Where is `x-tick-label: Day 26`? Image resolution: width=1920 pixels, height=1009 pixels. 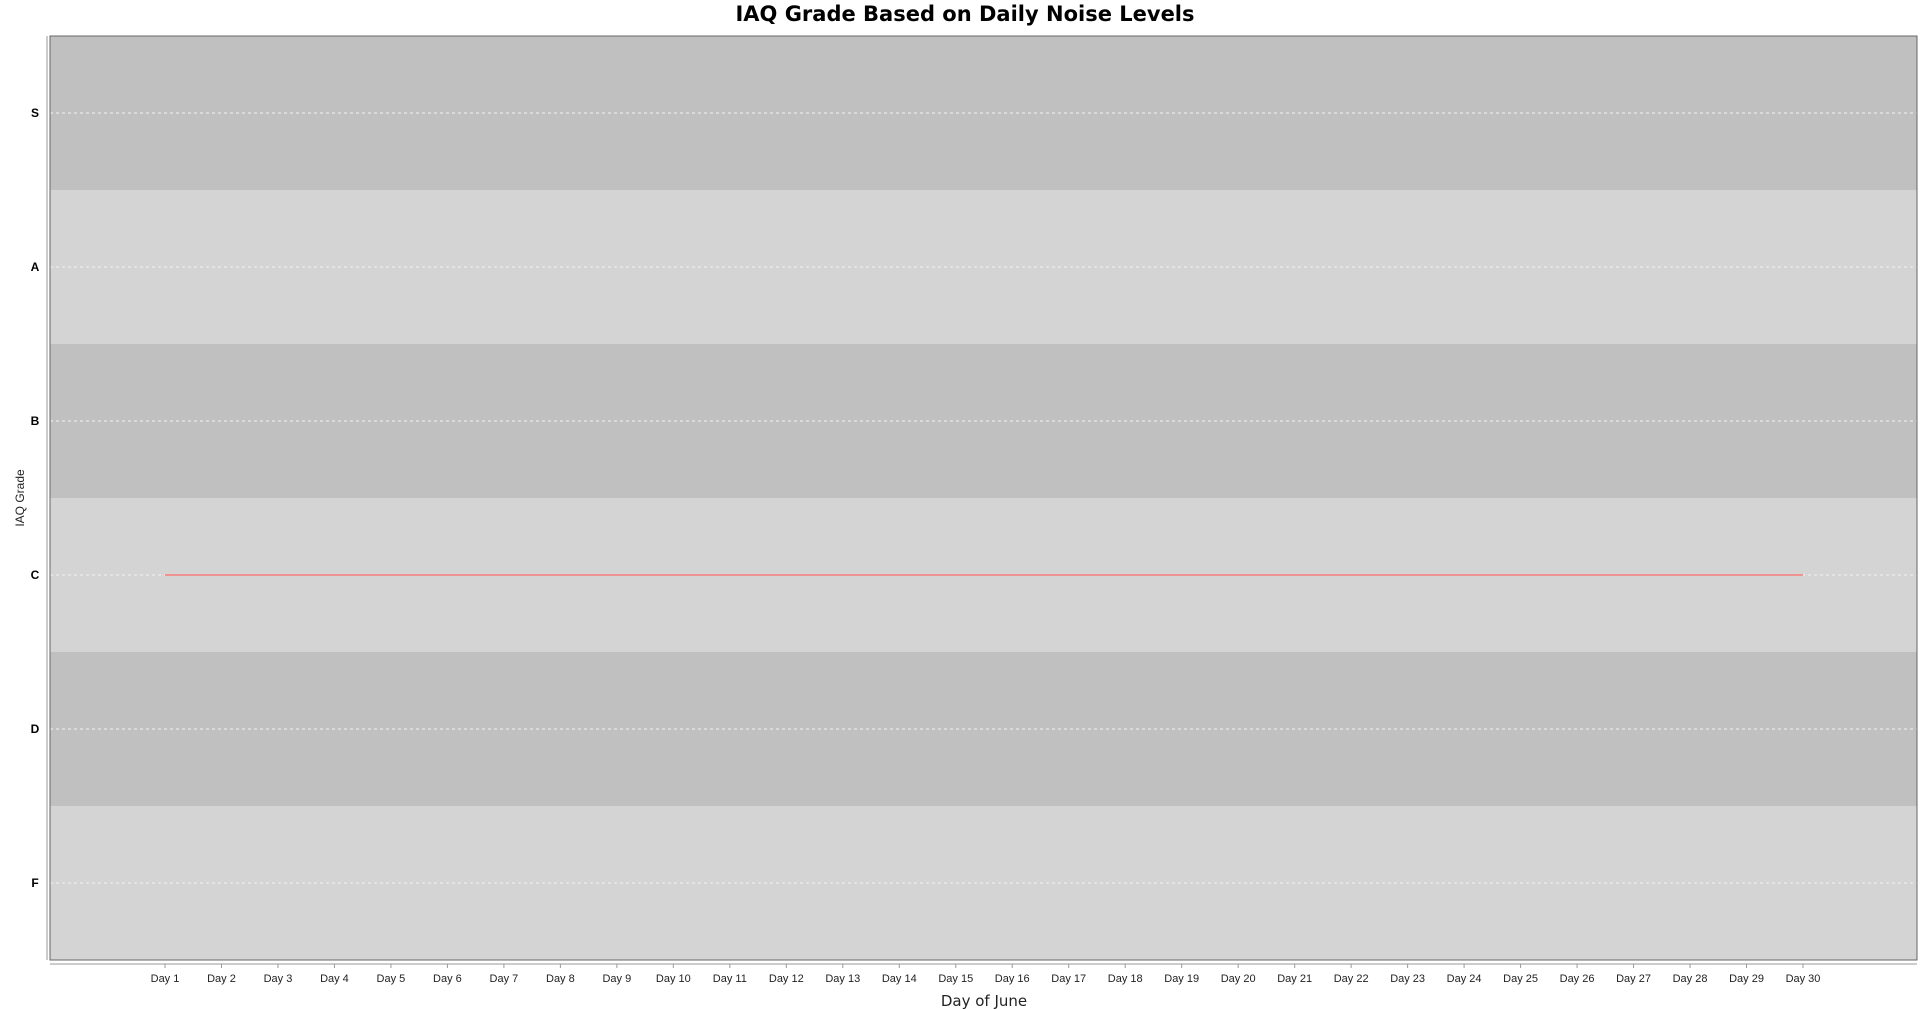 x-tick-label: Day 26 is located at coordinates (1577, 979).